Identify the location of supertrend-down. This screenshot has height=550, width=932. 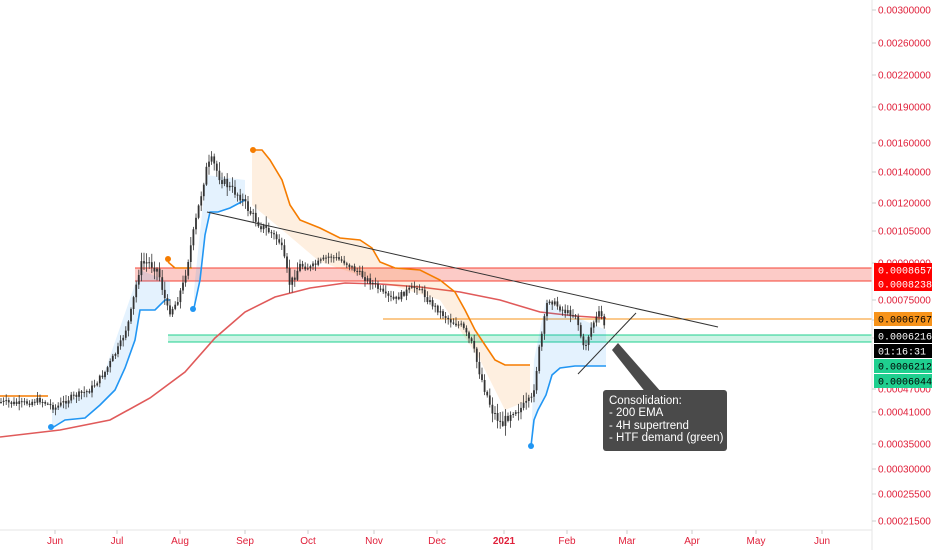
(391, 257).